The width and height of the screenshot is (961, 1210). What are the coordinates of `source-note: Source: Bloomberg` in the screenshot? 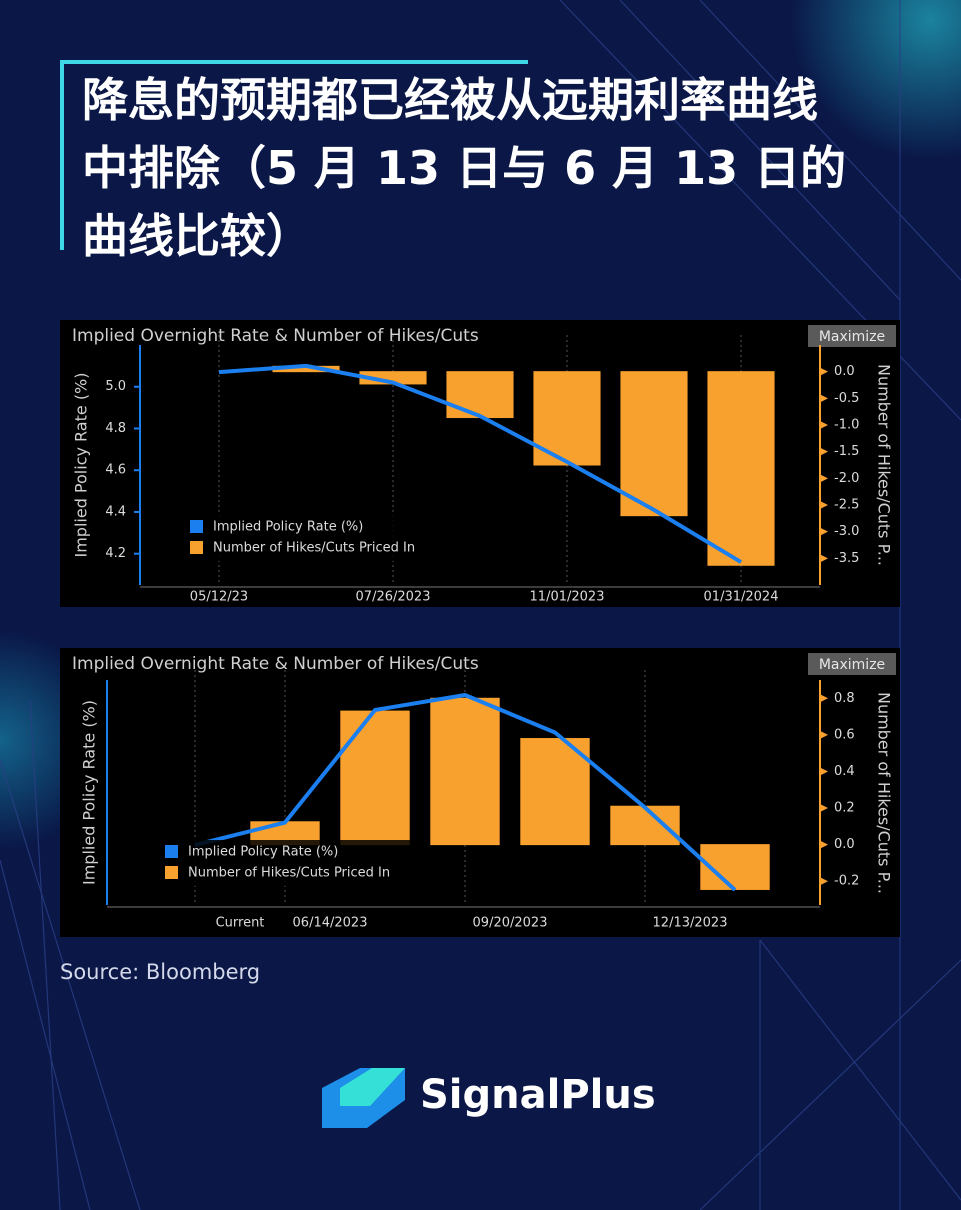 It's located at (160, 972).